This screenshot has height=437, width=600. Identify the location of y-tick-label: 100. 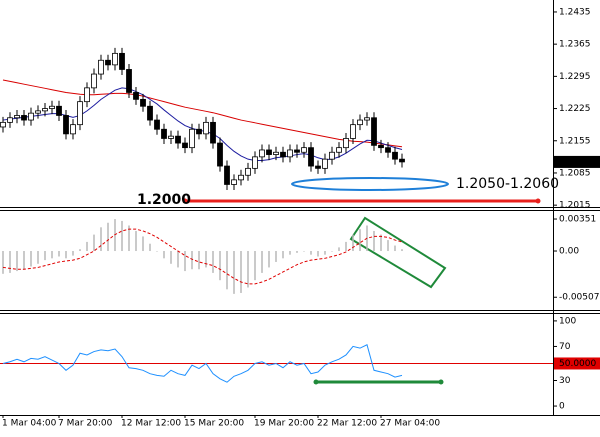
(567, 321).